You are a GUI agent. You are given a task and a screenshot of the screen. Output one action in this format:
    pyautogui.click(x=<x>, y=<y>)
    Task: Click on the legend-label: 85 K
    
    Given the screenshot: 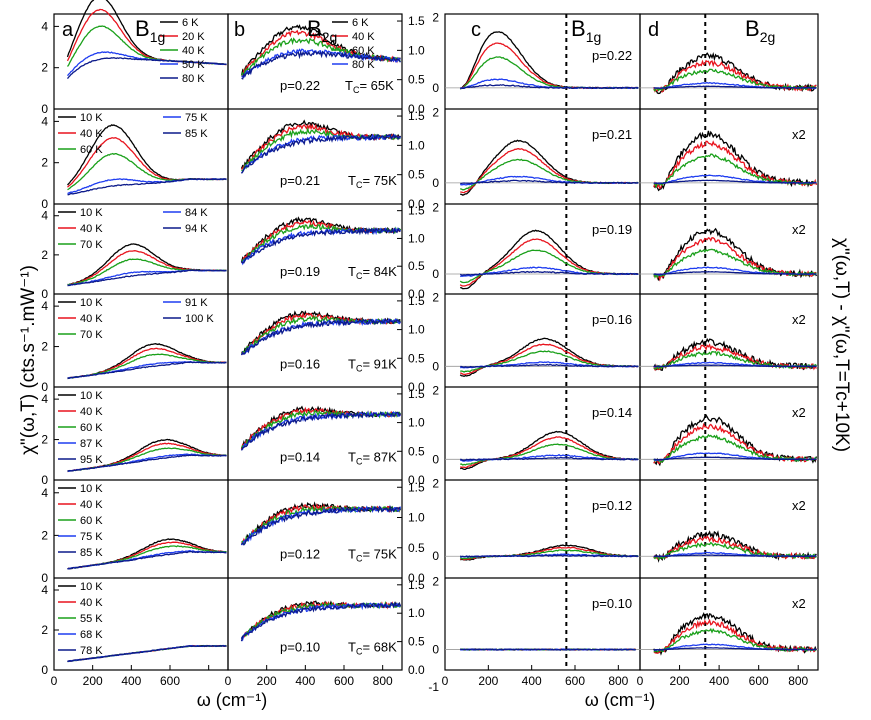 What is the action you would take?
    pyautogui.click(x=196, y=134)
    